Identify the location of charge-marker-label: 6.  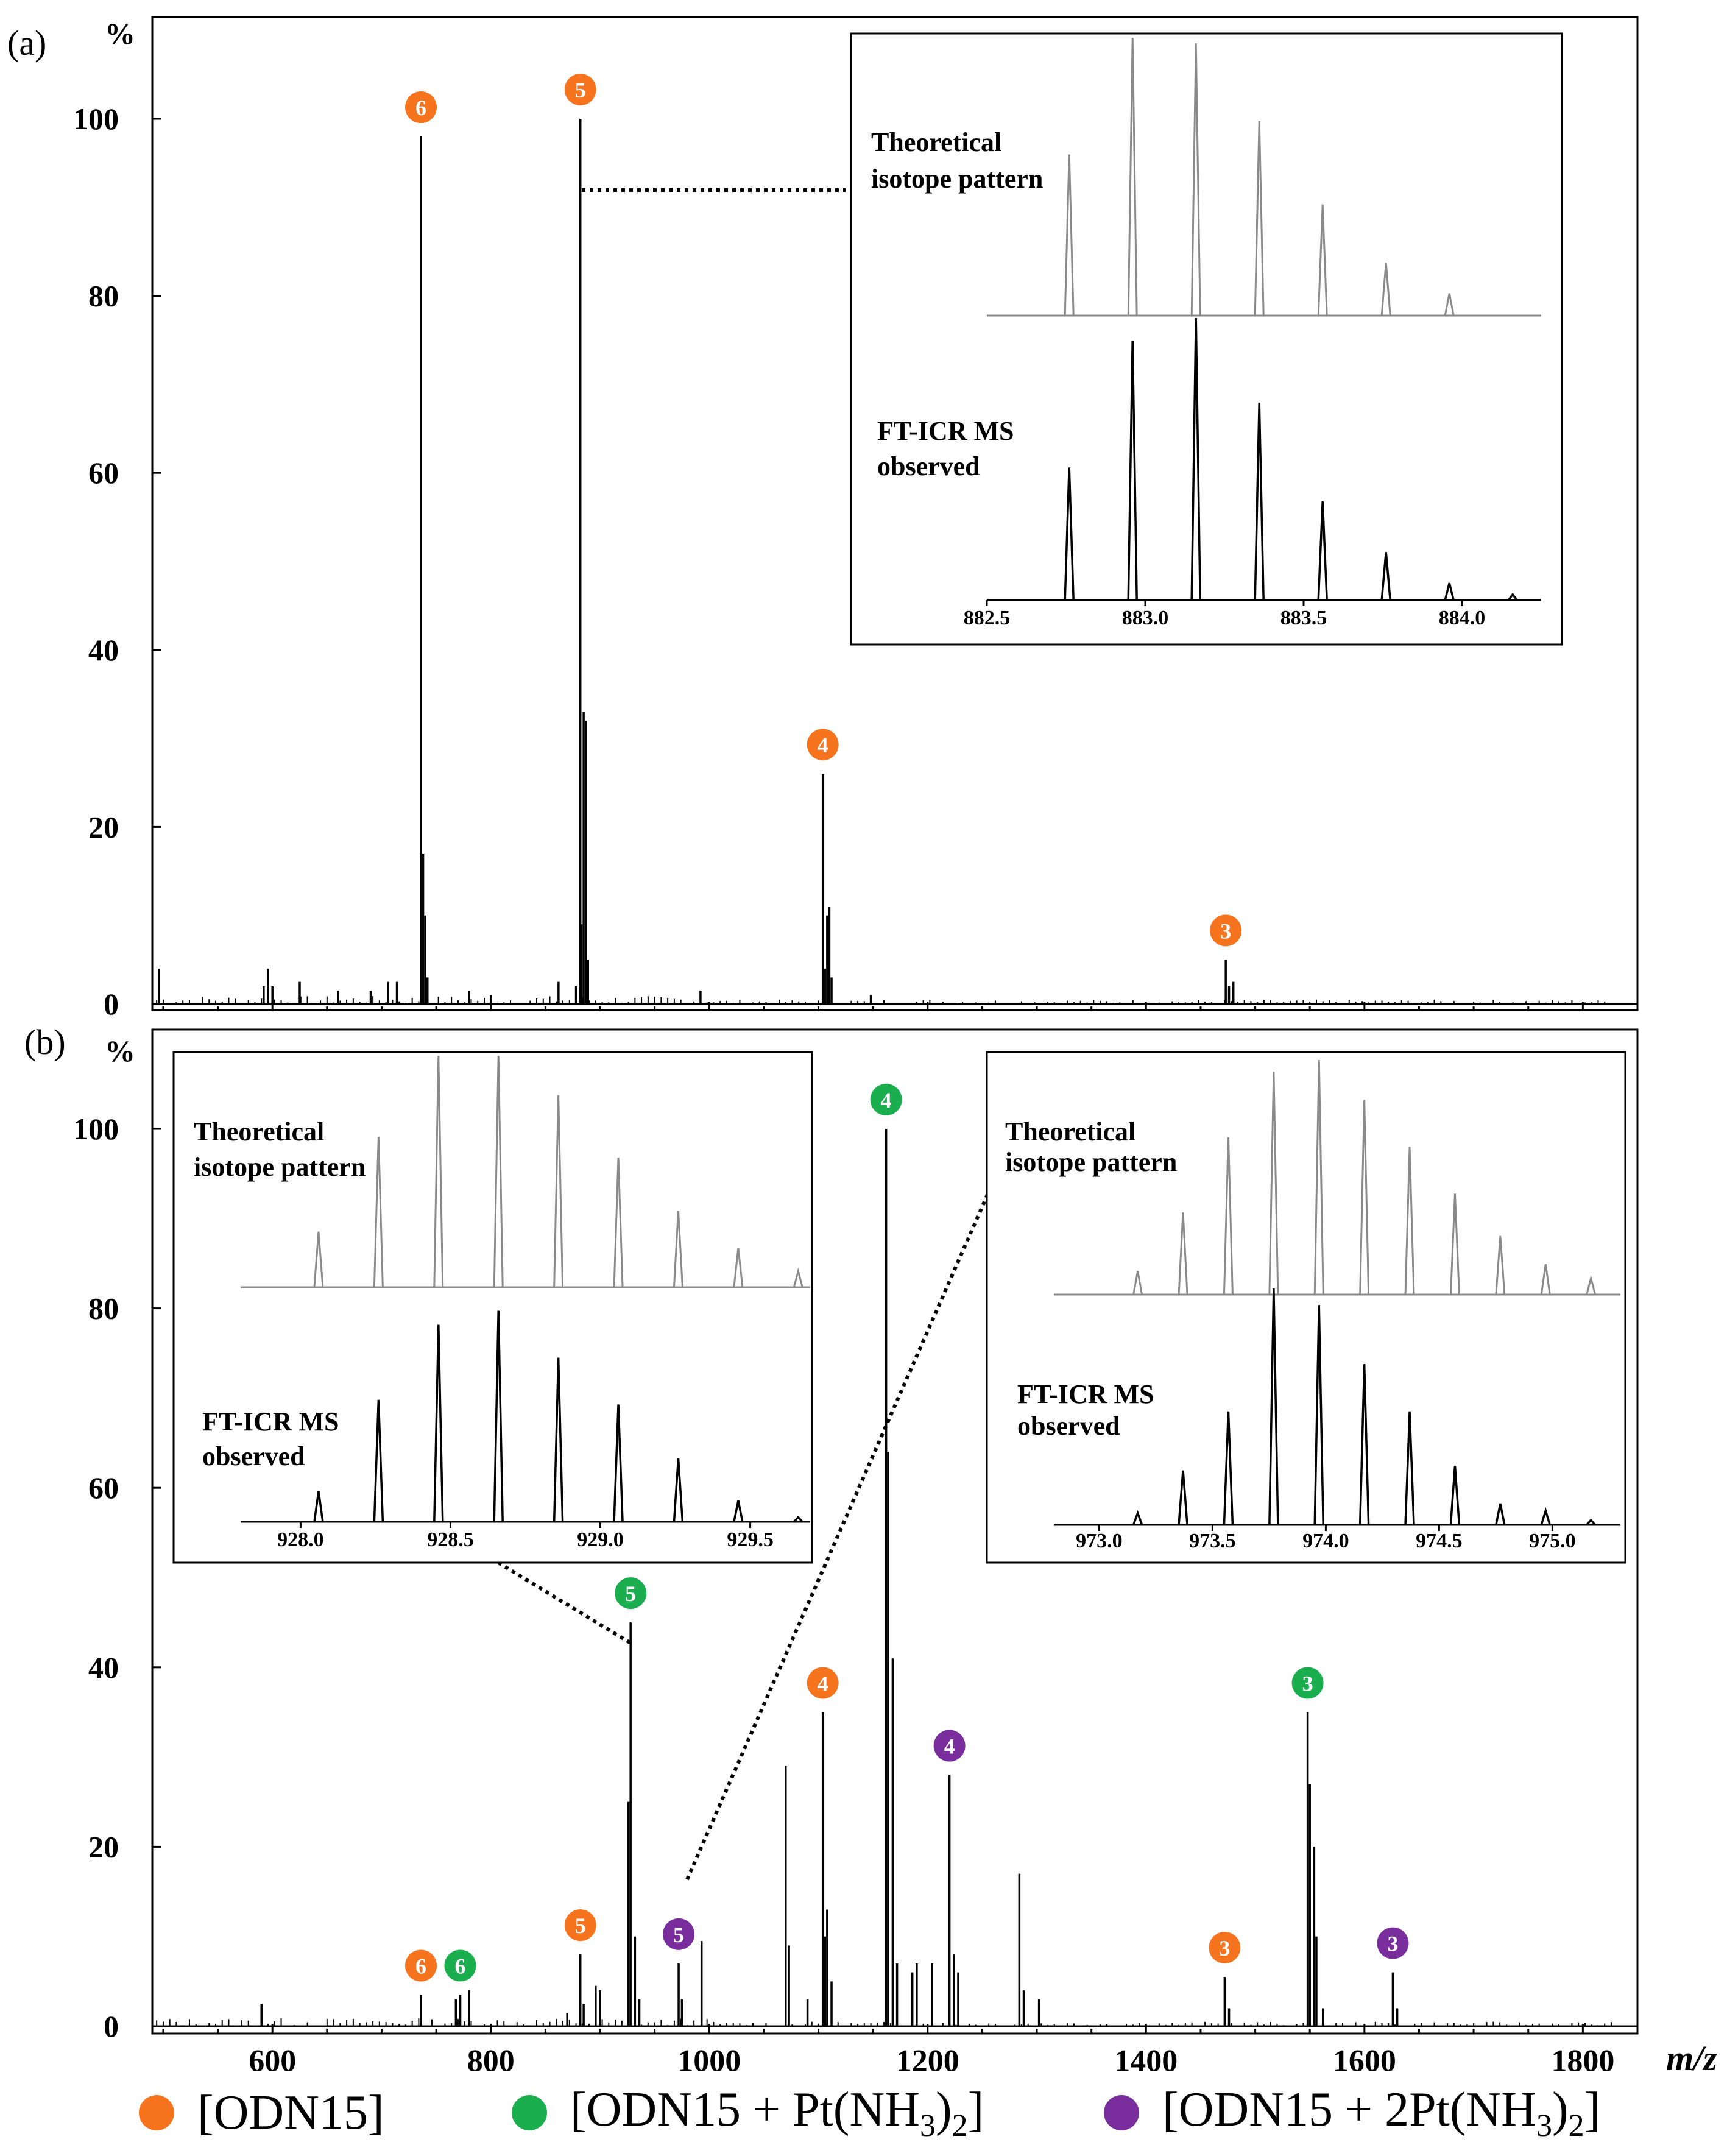
(460, 1966).